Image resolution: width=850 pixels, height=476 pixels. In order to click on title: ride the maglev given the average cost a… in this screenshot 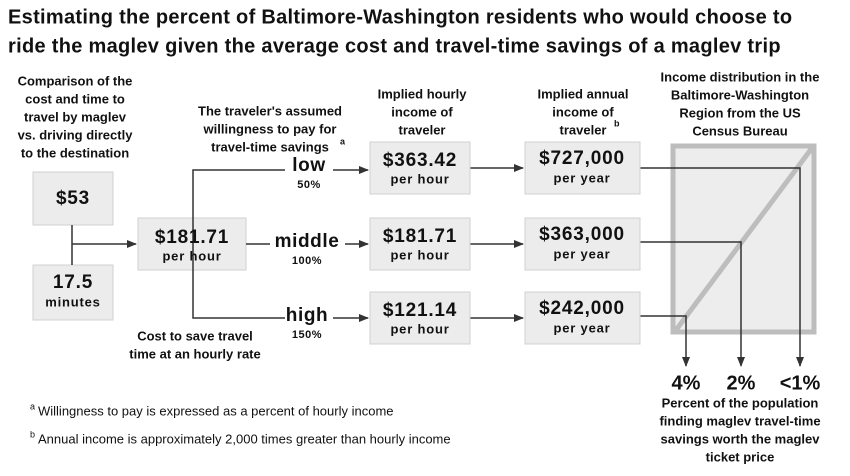, I will do `click(394, 46)`.